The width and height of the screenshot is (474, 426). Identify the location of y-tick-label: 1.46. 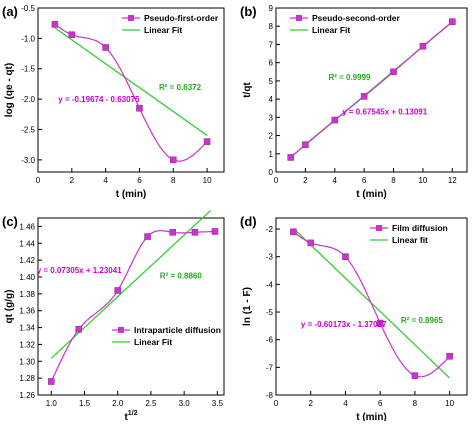
(27, 226).